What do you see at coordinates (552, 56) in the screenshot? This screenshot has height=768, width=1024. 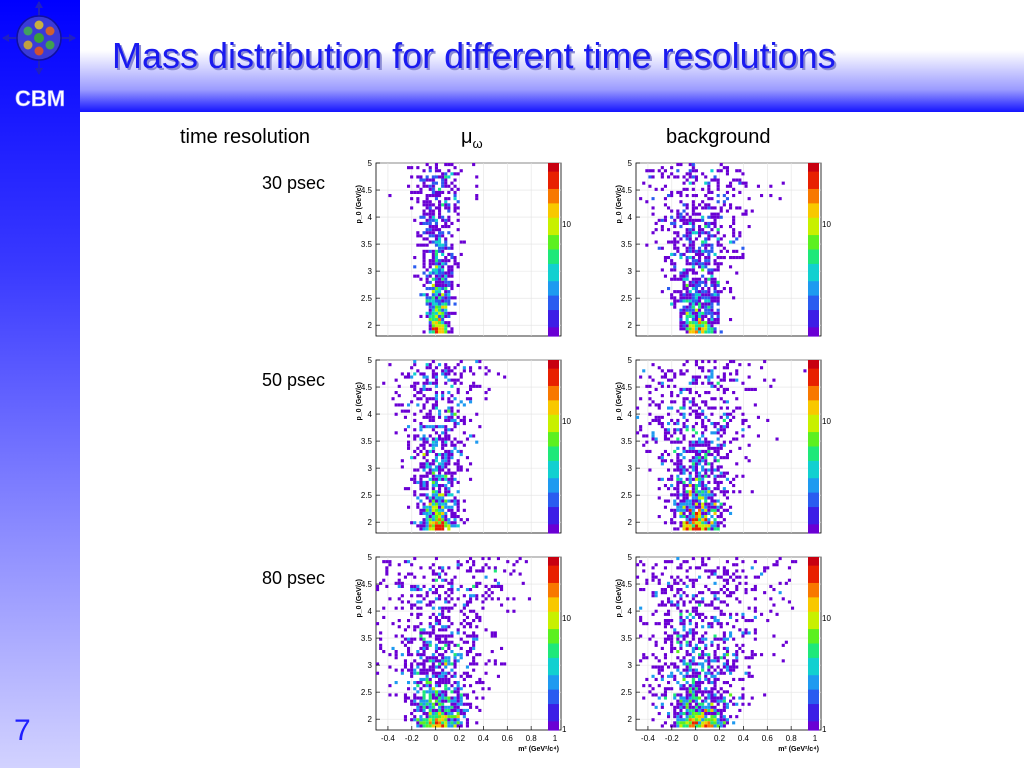 I see `title-bar` at bounding box center [552, 56].